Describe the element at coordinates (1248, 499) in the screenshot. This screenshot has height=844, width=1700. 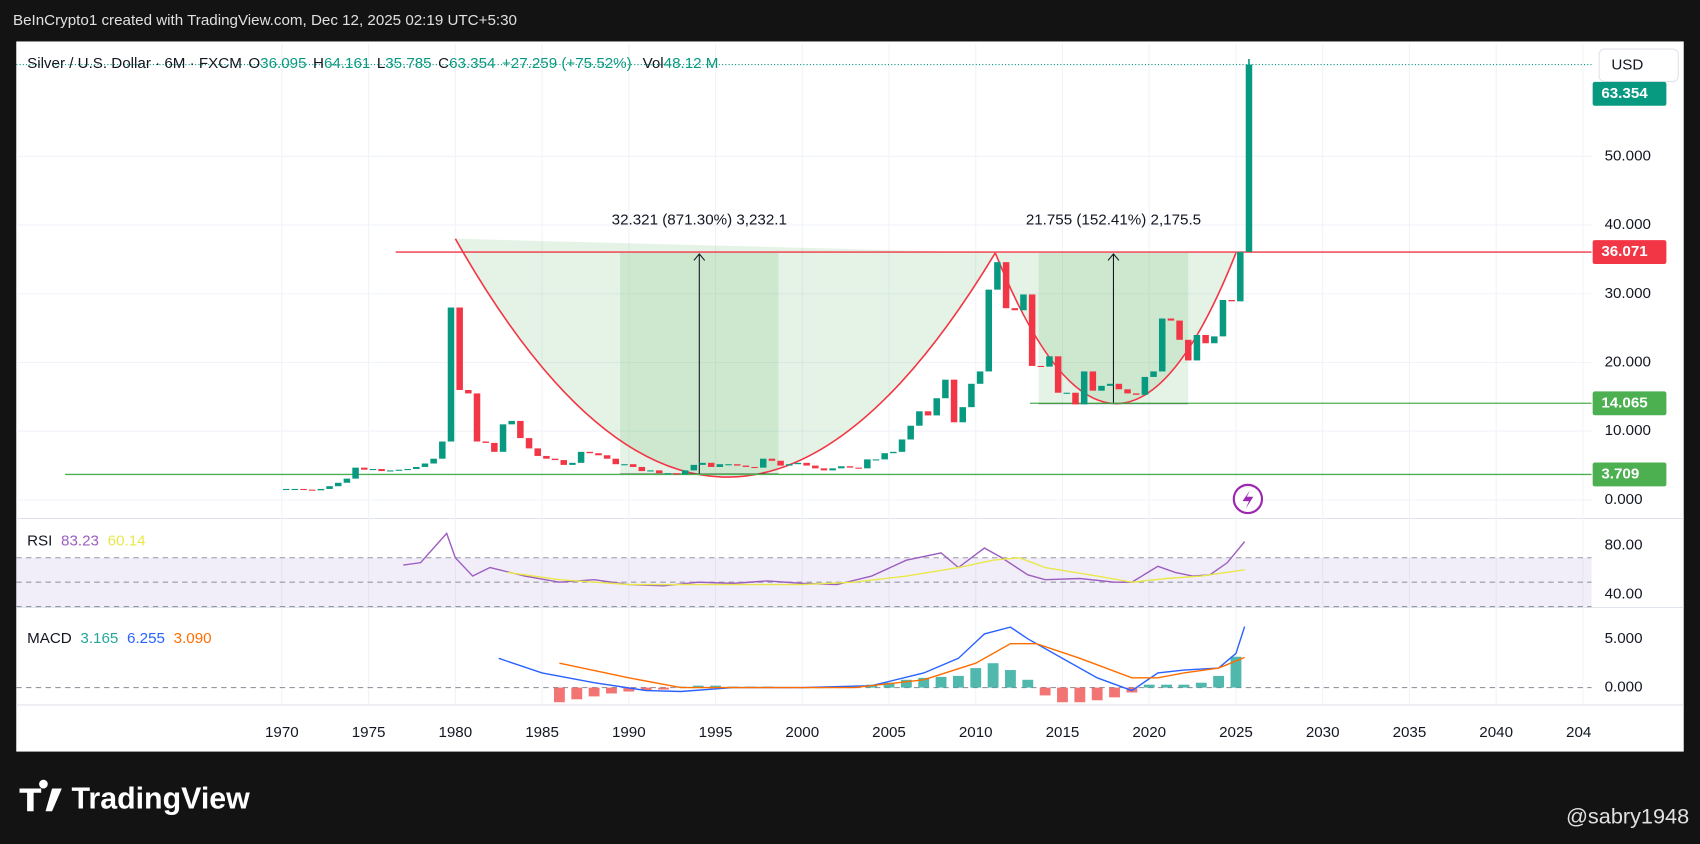
I see `event-icon` at that location.